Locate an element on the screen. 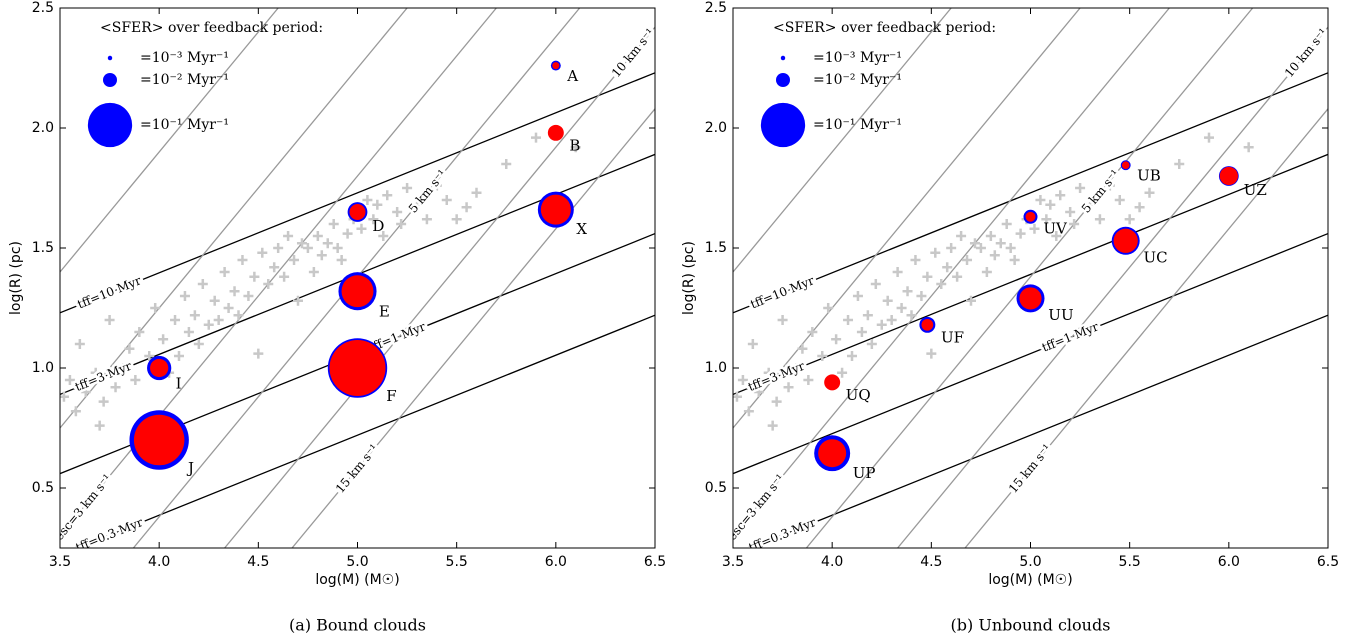 The height and width of the screenshot is (644, 1368). cloud-label: A is located at coordinates (572, 76).